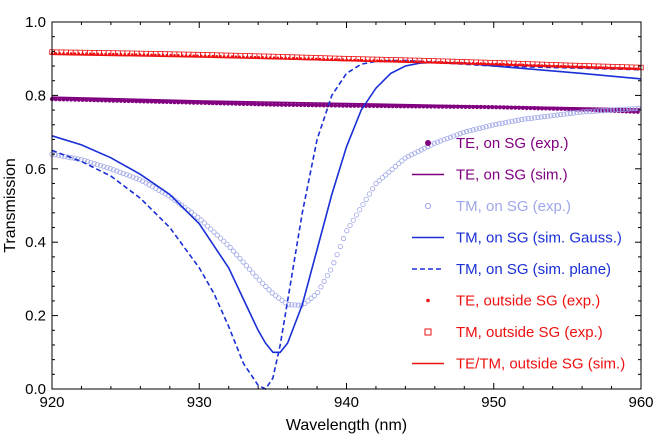 The height and width of the screenshot is (435, 664). Describe the element at coordinates (513, 206) in the screenshot. I see `legend-label: TM, on SG (exp.)` at that location.